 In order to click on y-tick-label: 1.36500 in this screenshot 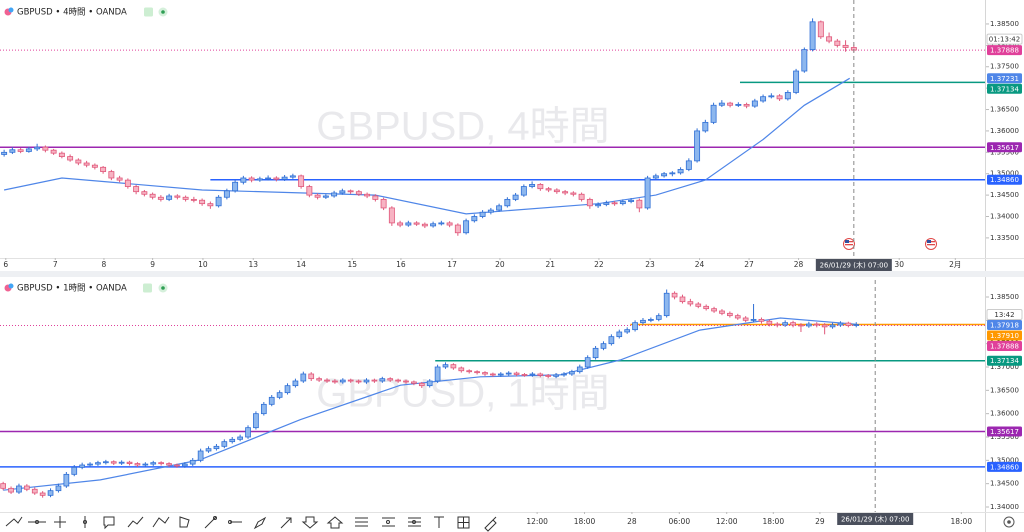, I will do `click(1004, 390)`.